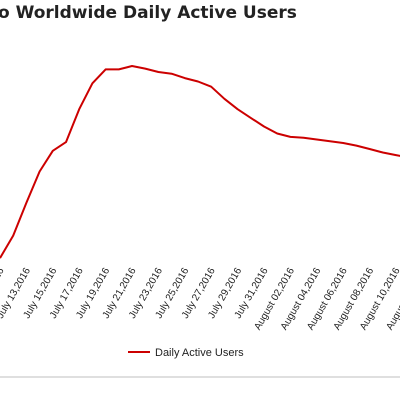 The width and height of the screenshot is (400, 400). Describe the element at coordinates (199, 353) in the screenshot. I see `legend-label-daily-active-users: Daily Active Users` at that location.